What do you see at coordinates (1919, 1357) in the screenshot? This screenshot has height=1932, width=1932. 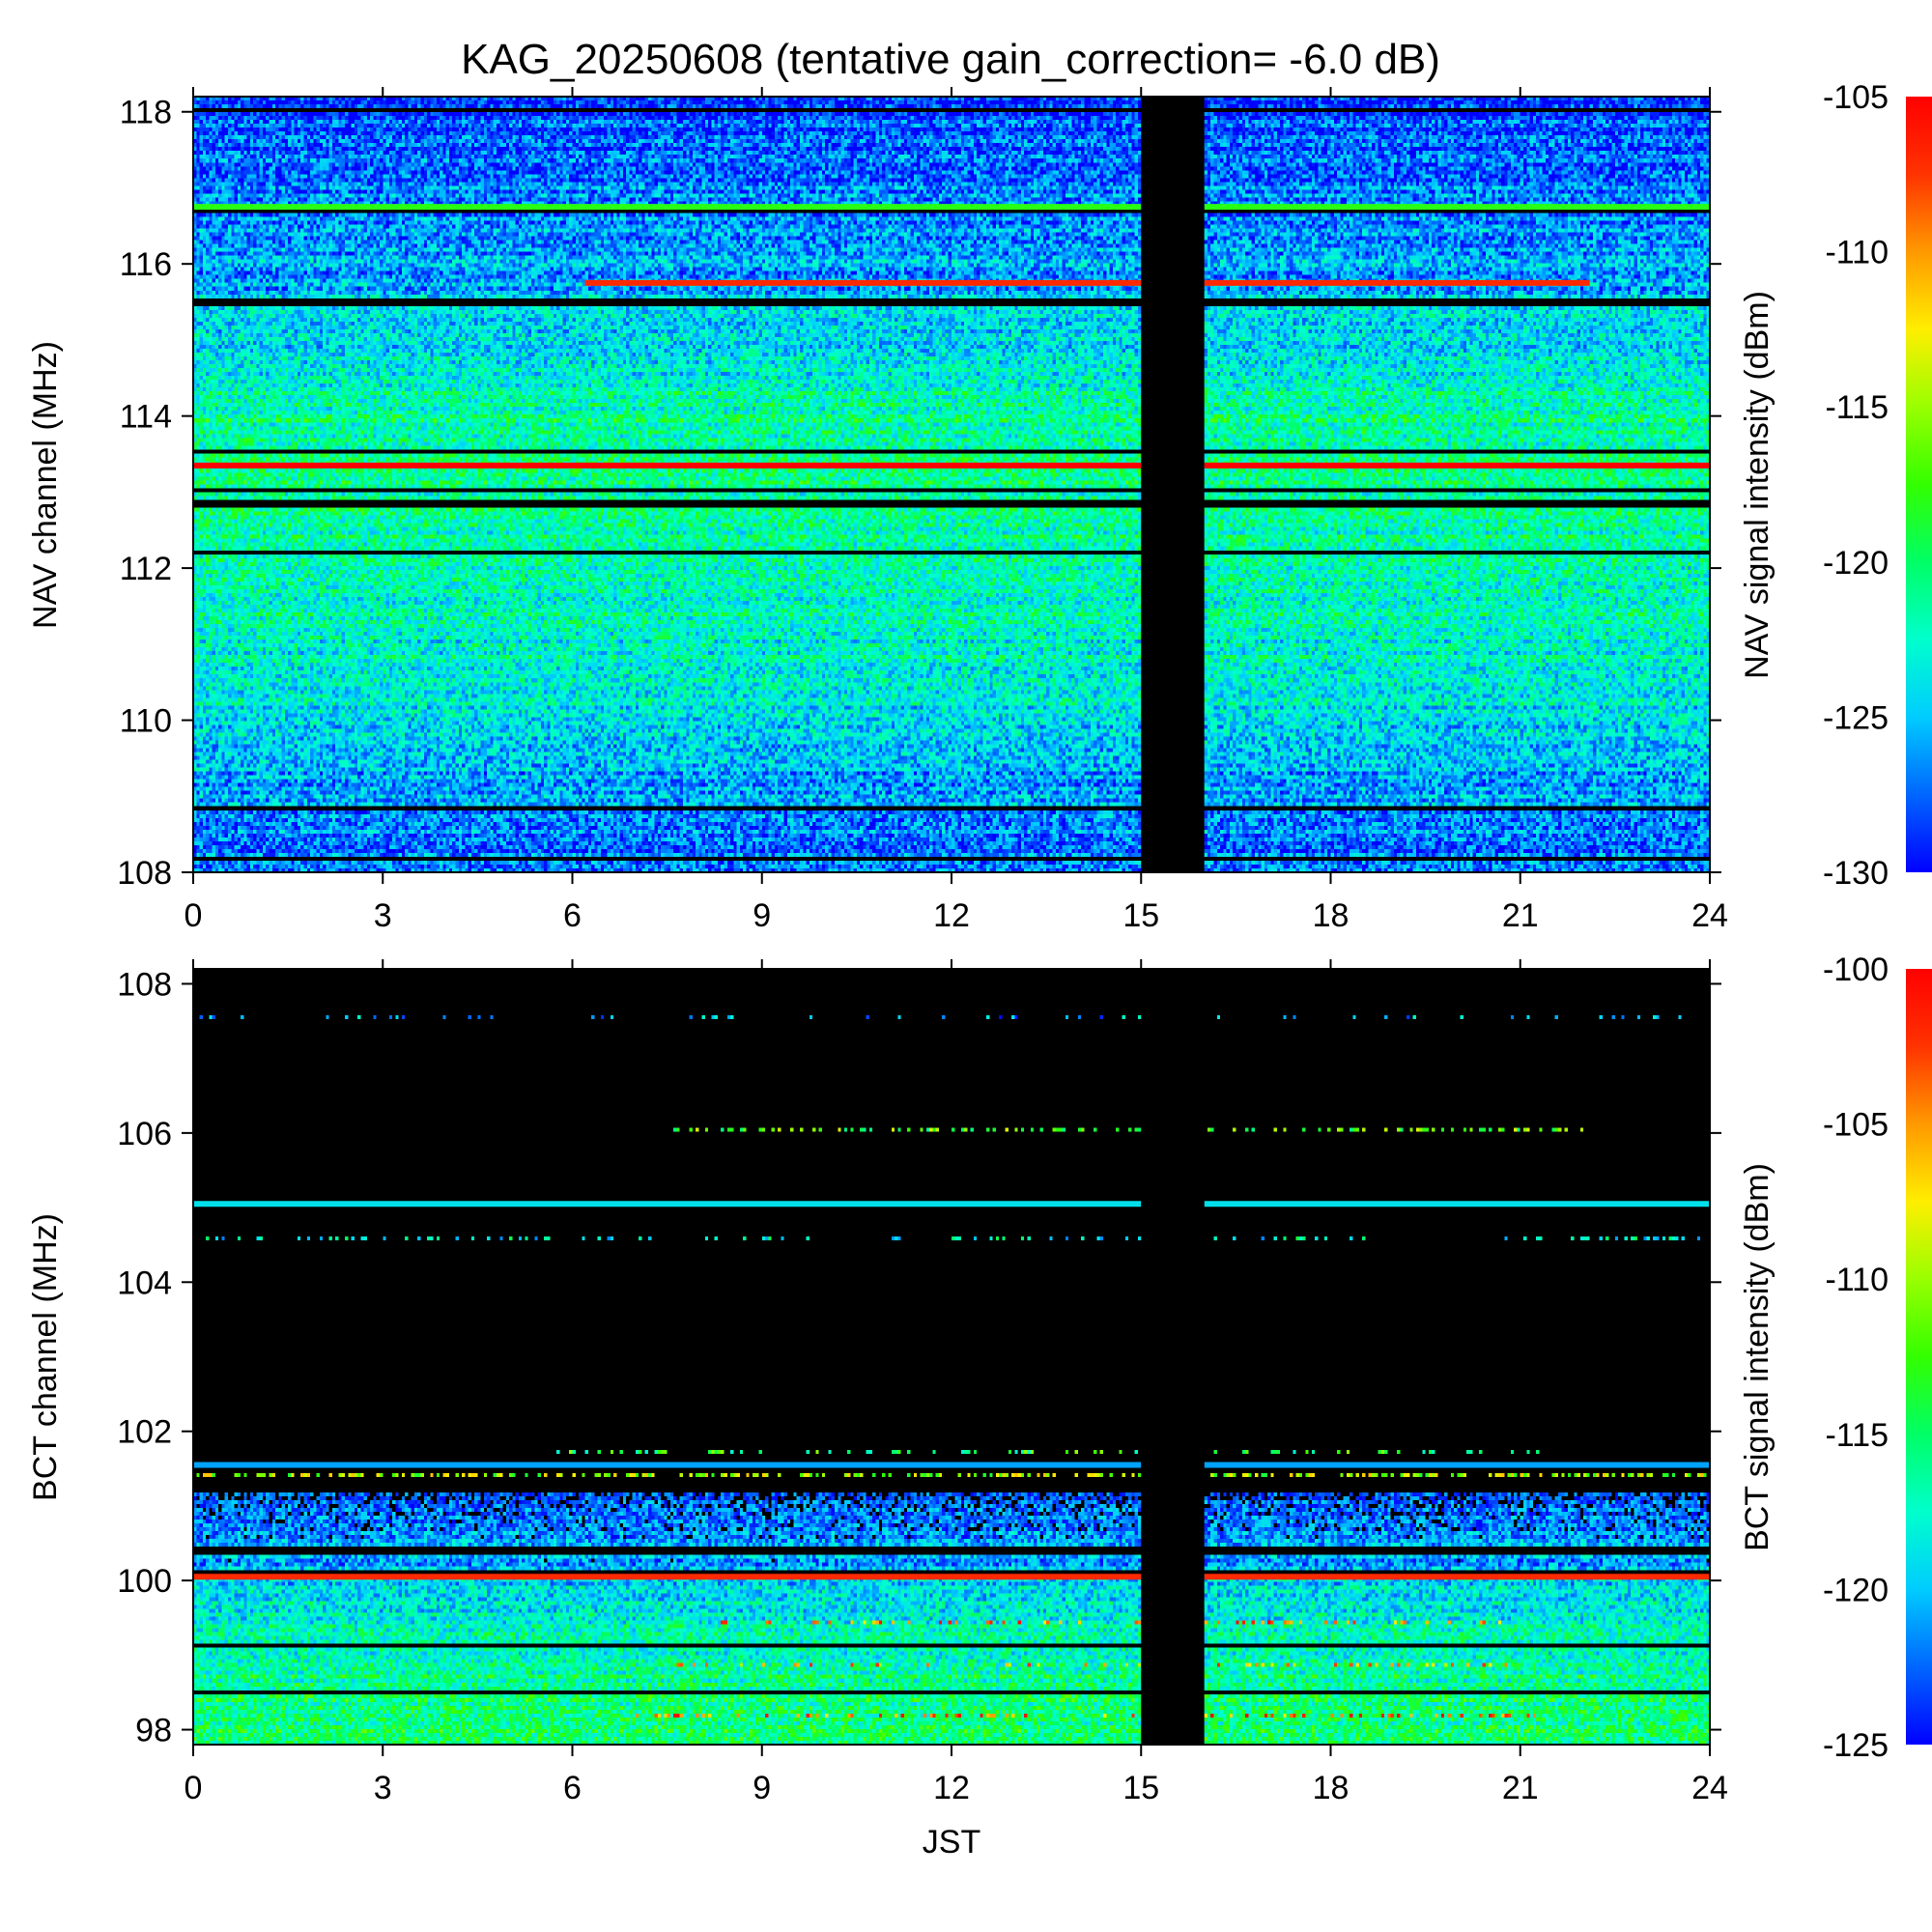 I see `bct-colorbar-gradient` at bounding box center [1919, 1357].